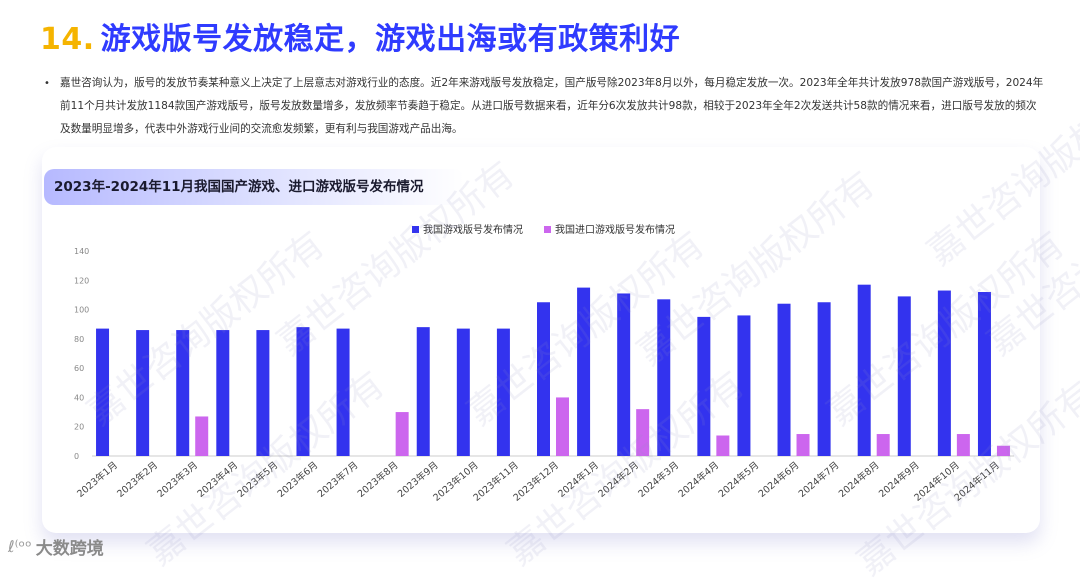  What do you see at coordinates (778, 479) in the screenshot?
I see `x-tick-label: 2024年6月` at bounding box center [778, 479].